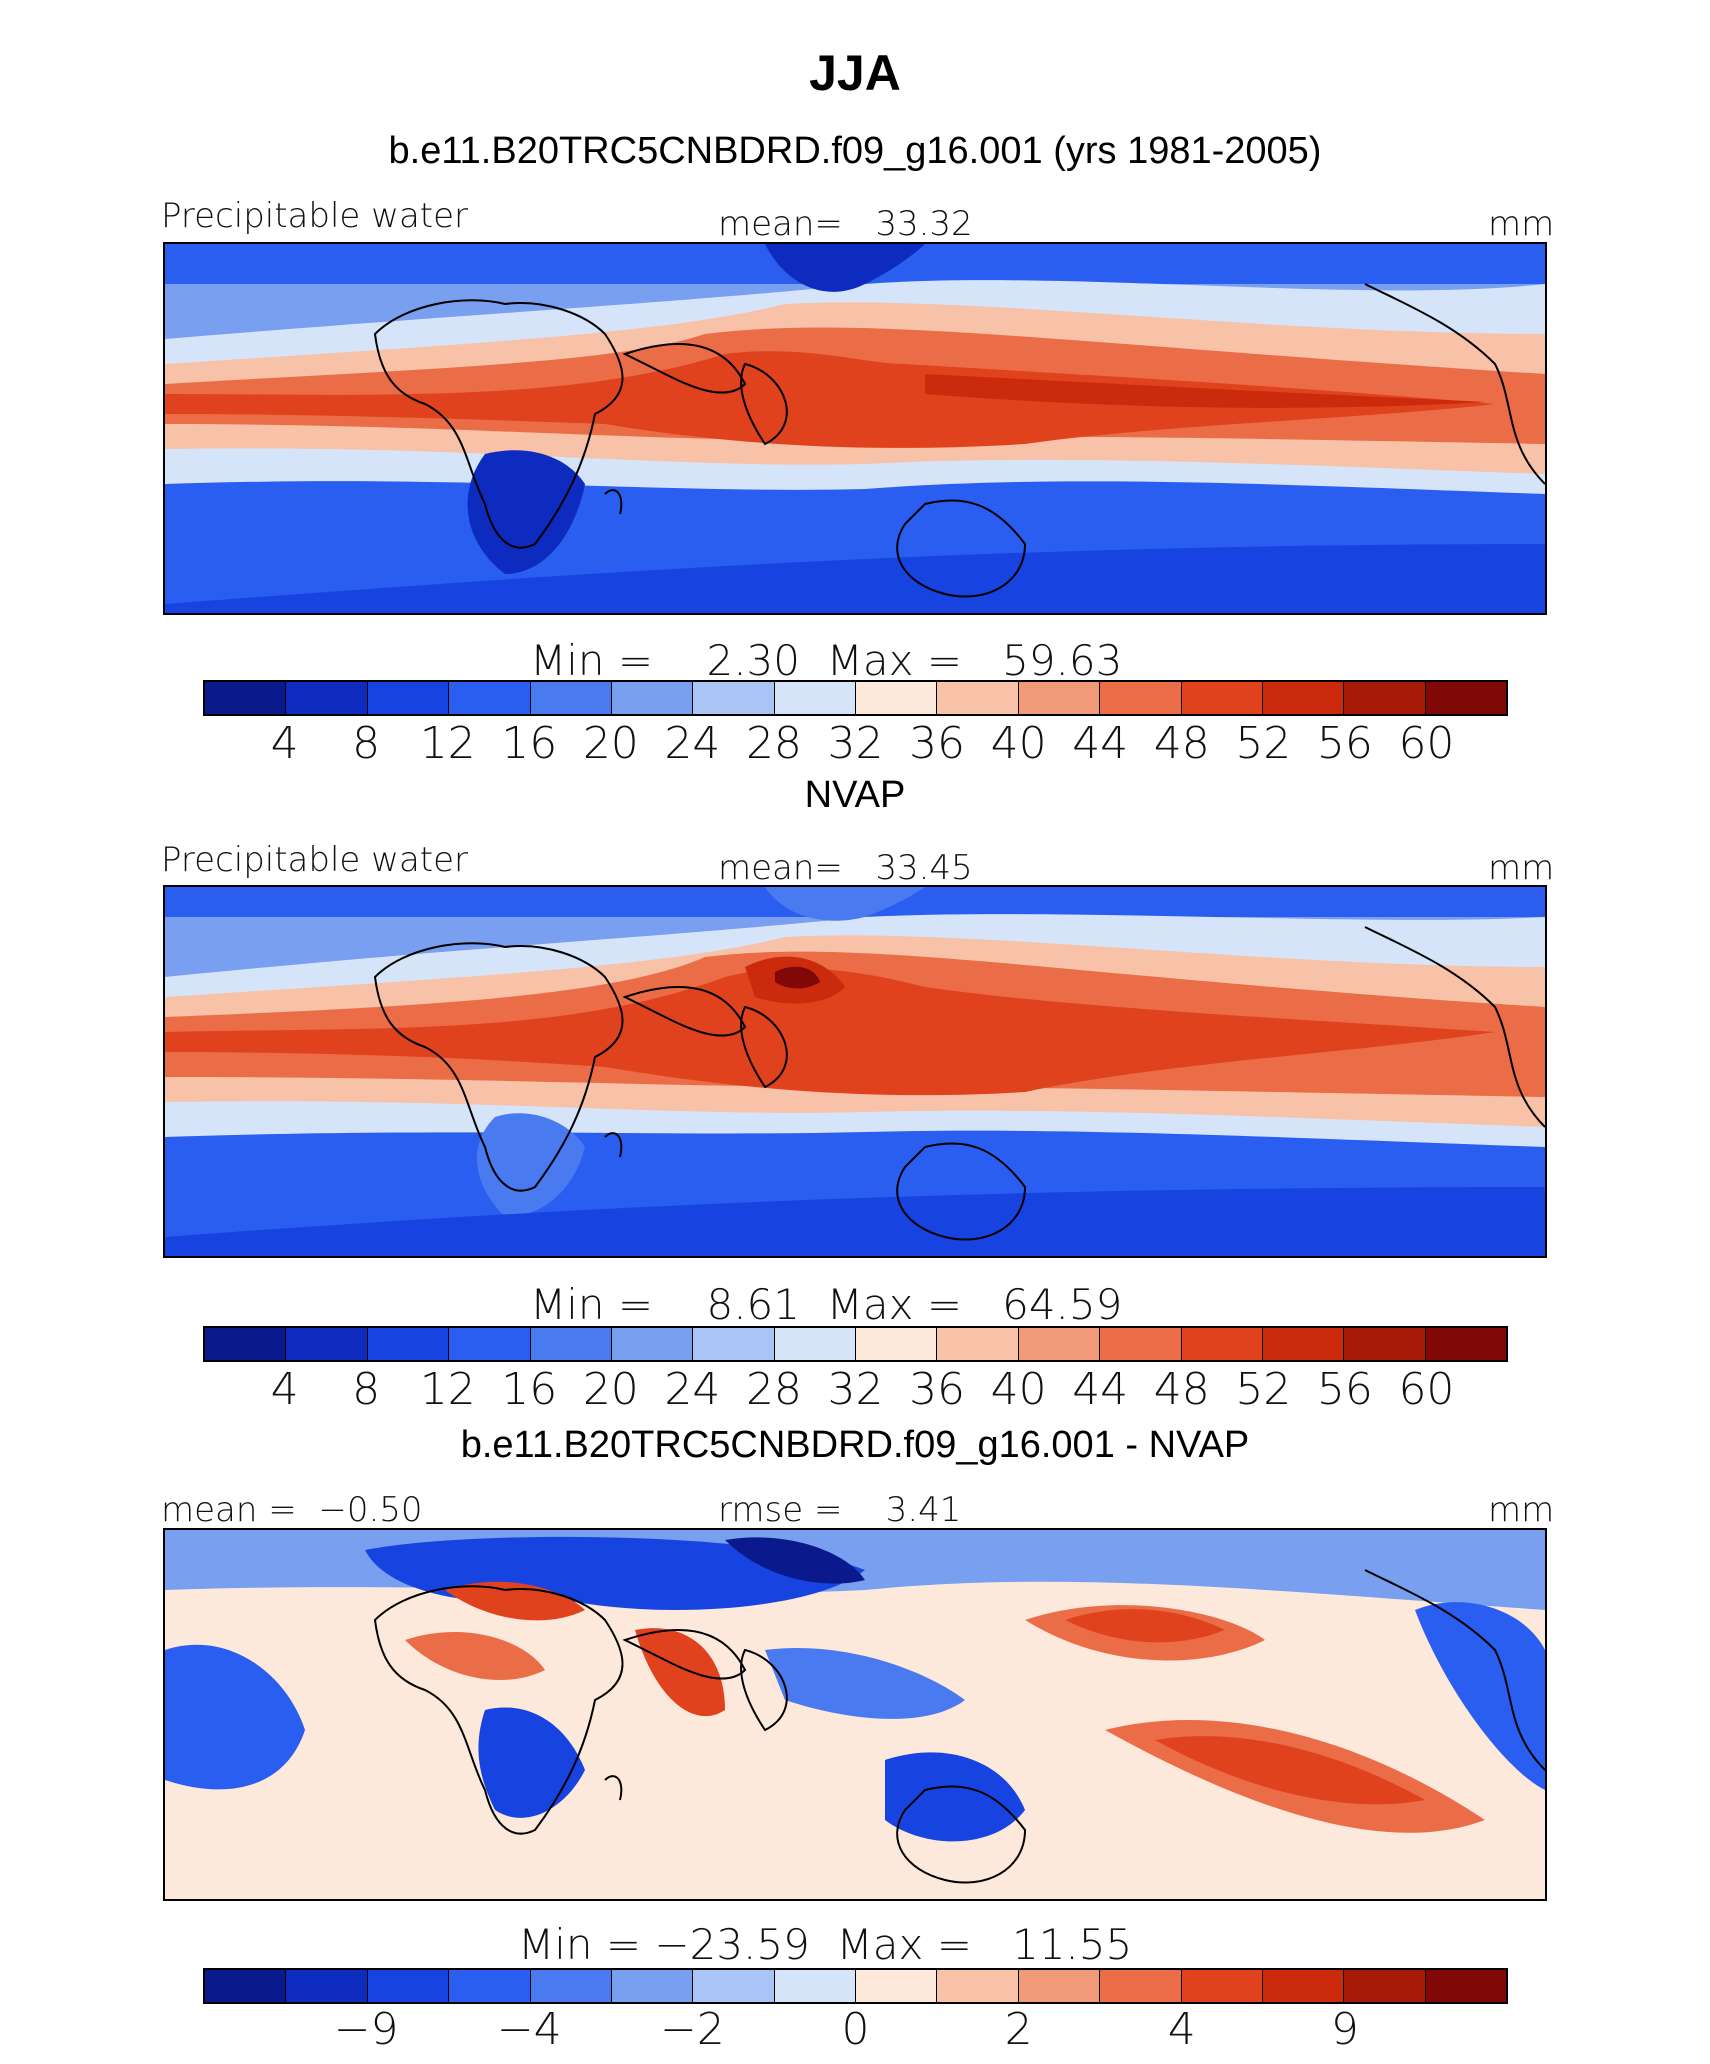  Describe the element at coordinates (840, 1510) in the screenshot. I see `panel-3-rmse-label: rmse = 3.41` at that location.